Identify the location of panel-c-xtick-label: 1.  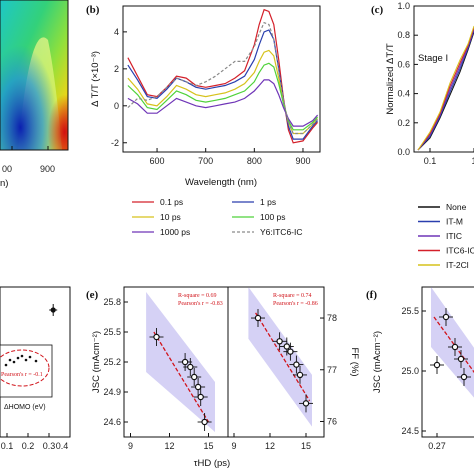
(472, 161).